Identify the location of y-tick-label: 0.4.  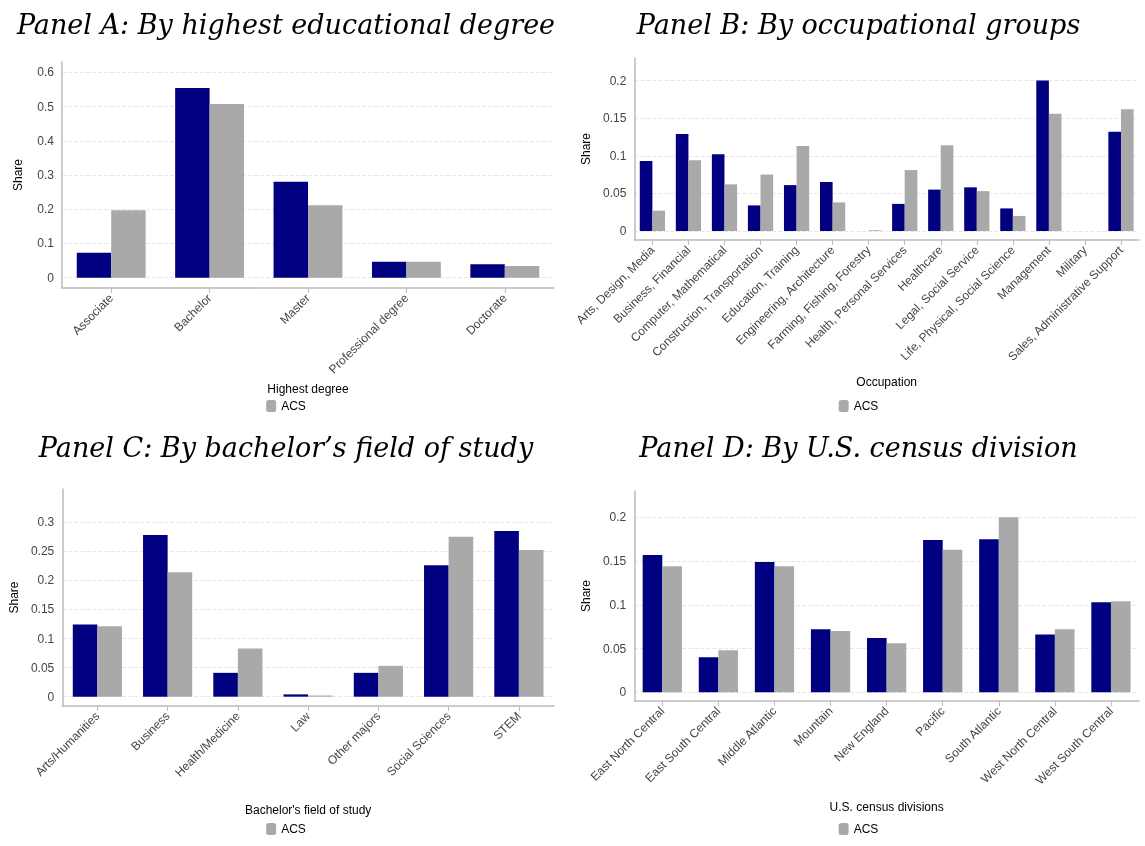
(46, 140).